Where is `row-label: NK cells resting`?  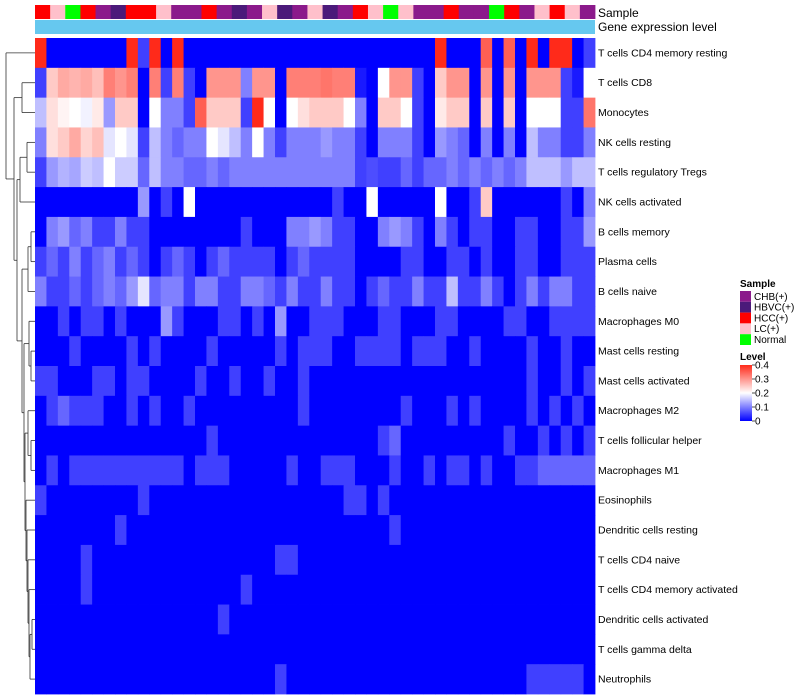
row-label: NK cells resting is located at coordinates (634, 143).